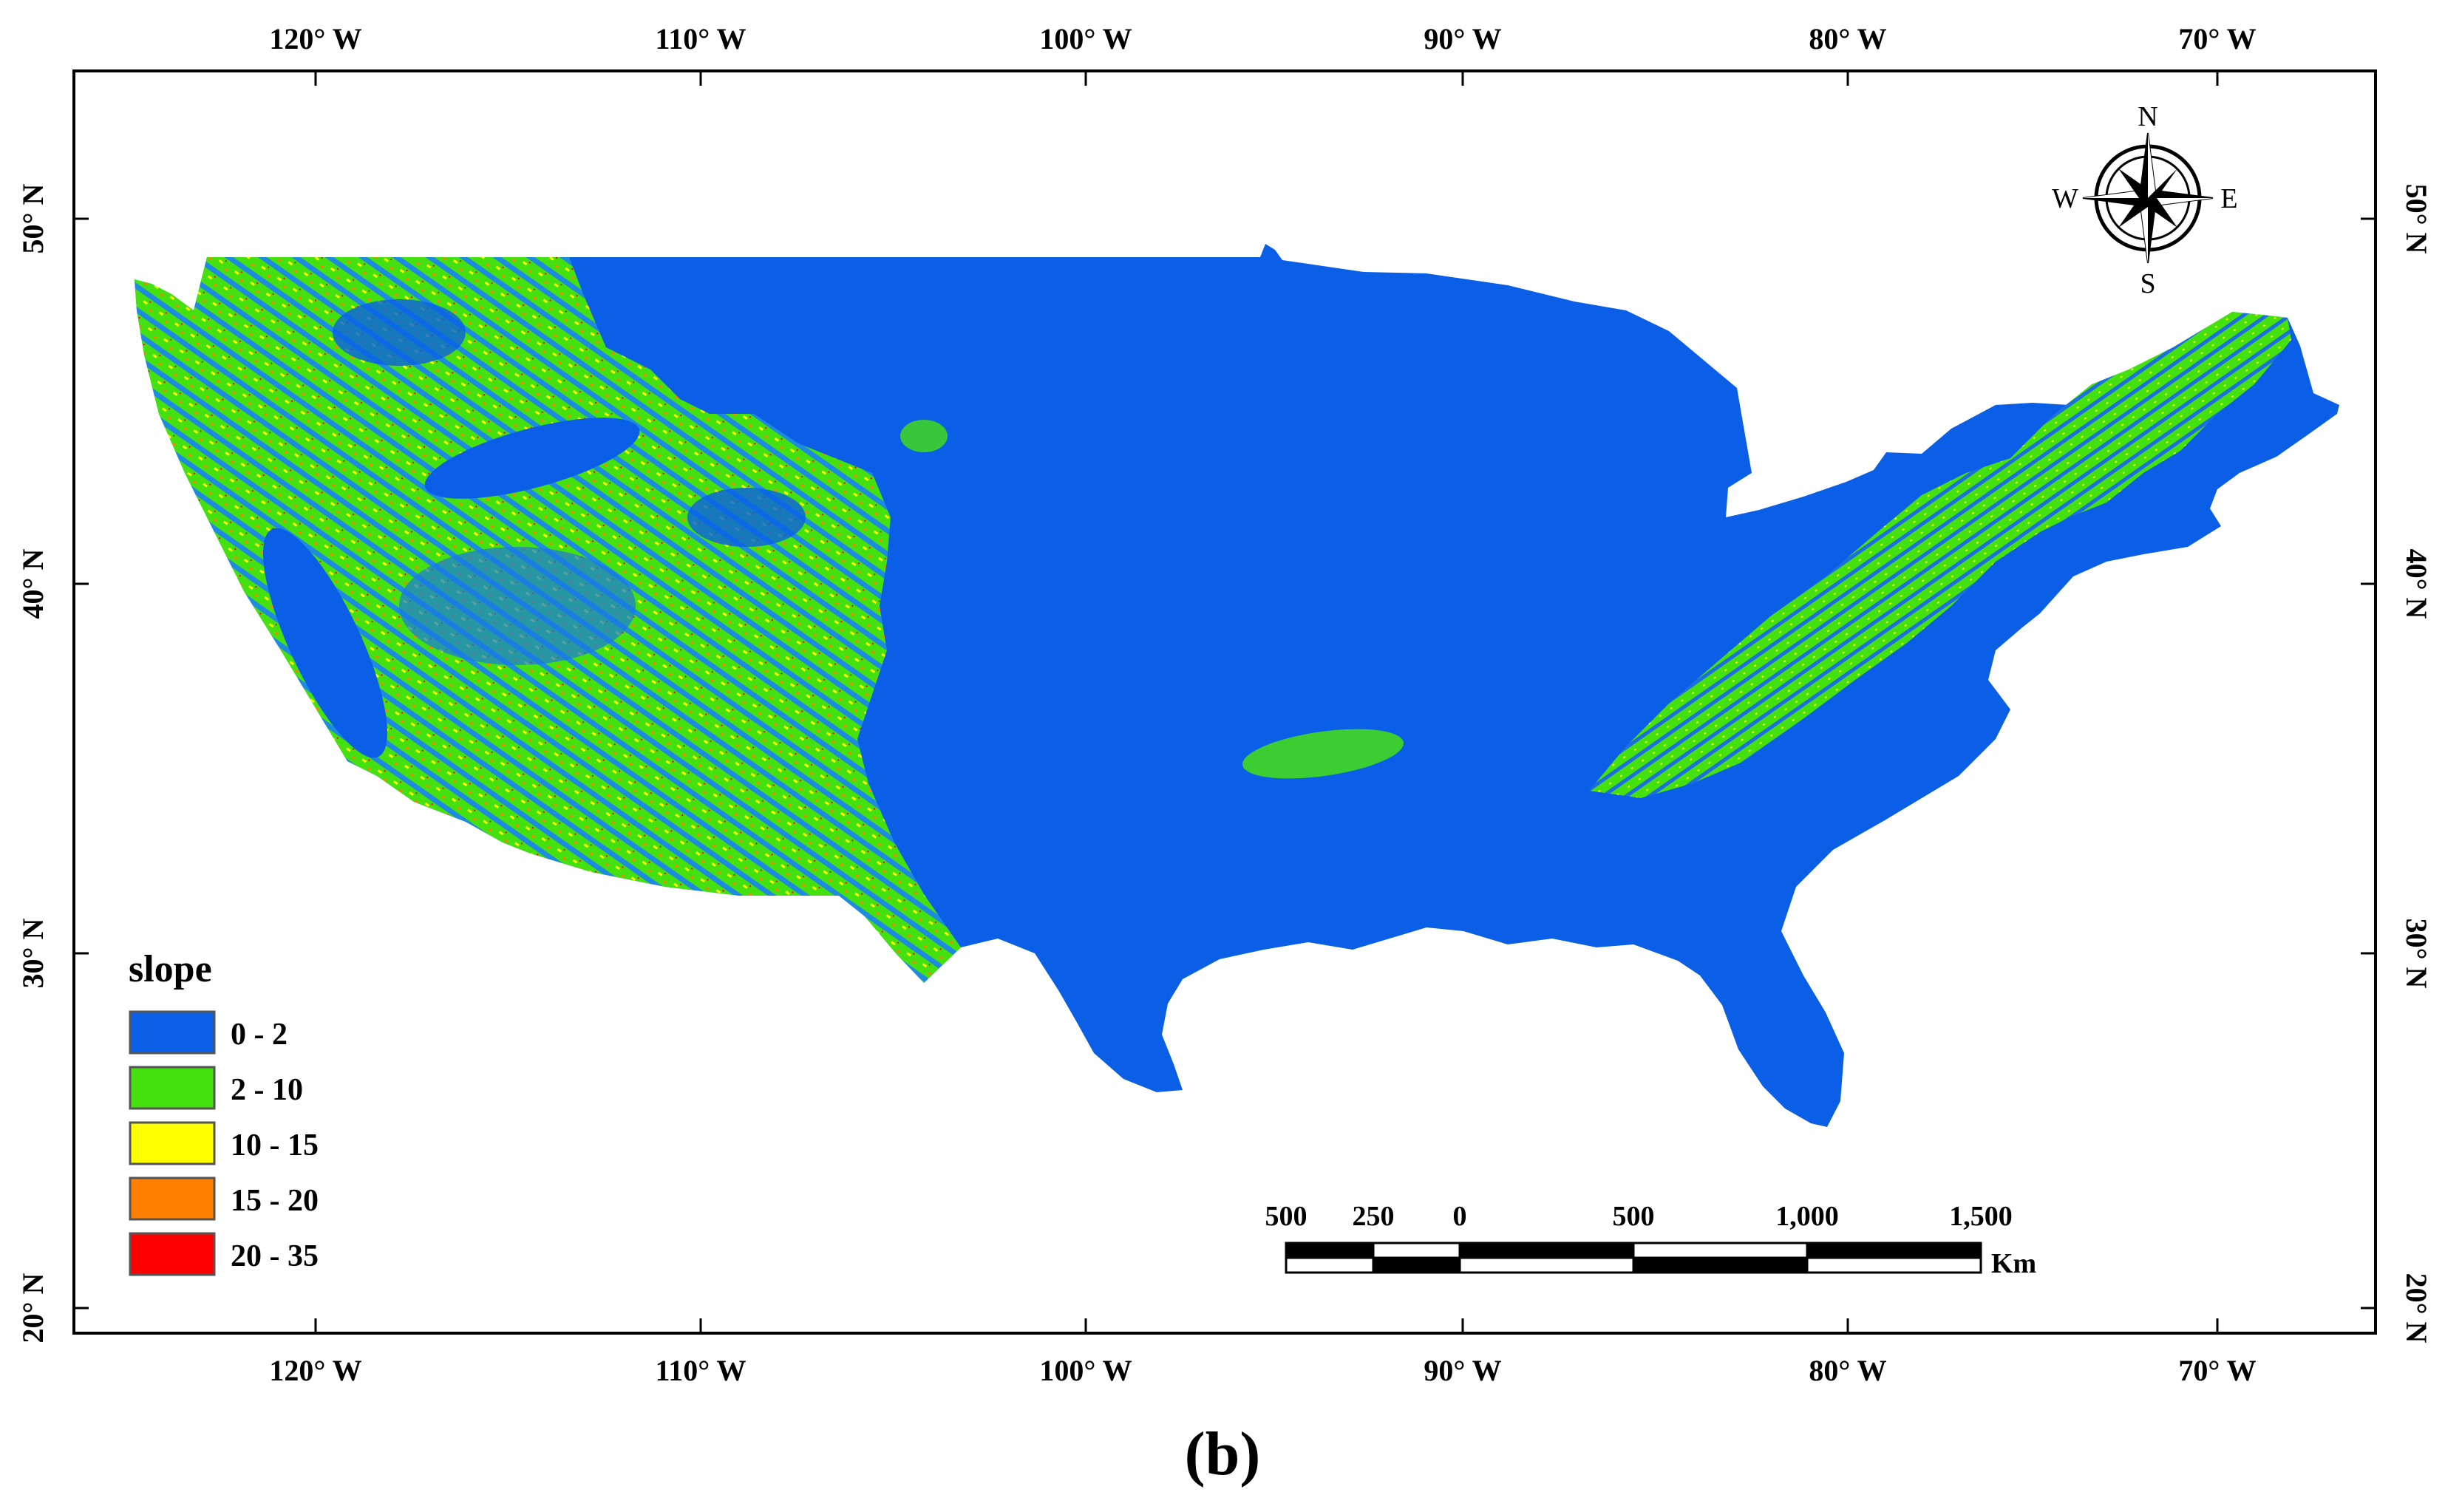 The width and height of the screenshot is (2445, 1512). What do you see at coordinates (33, 583) in the screenshot?
I see `lat-label-40n-left: 40° N` at bounding box center [33, 583].